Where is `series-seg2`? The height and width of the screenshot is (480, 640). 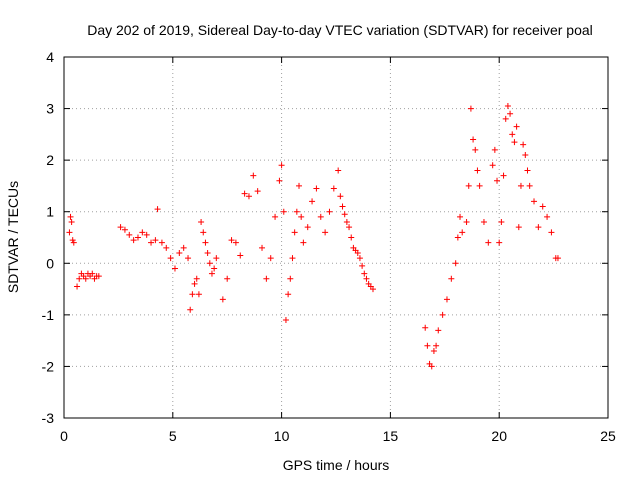
series-seg2 is located at coordinates (88, 280).